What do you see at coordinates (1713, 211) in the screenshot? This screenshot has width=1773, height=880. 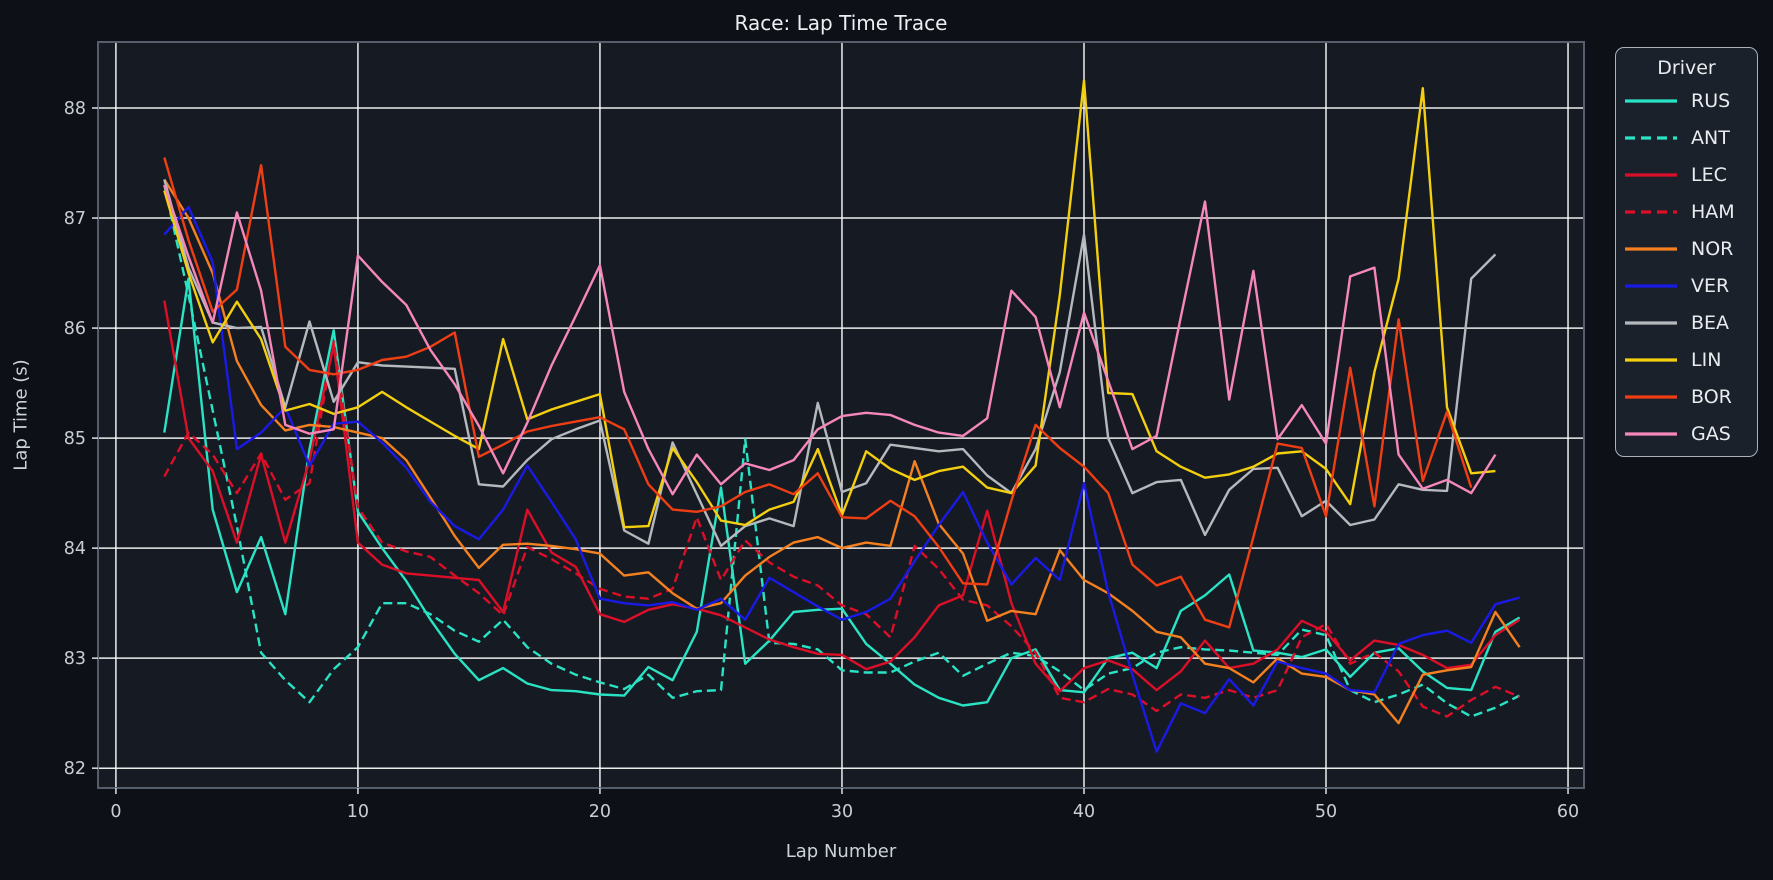 I see `legend-label-HAM: HAM` at bounding box center [1713, 211].